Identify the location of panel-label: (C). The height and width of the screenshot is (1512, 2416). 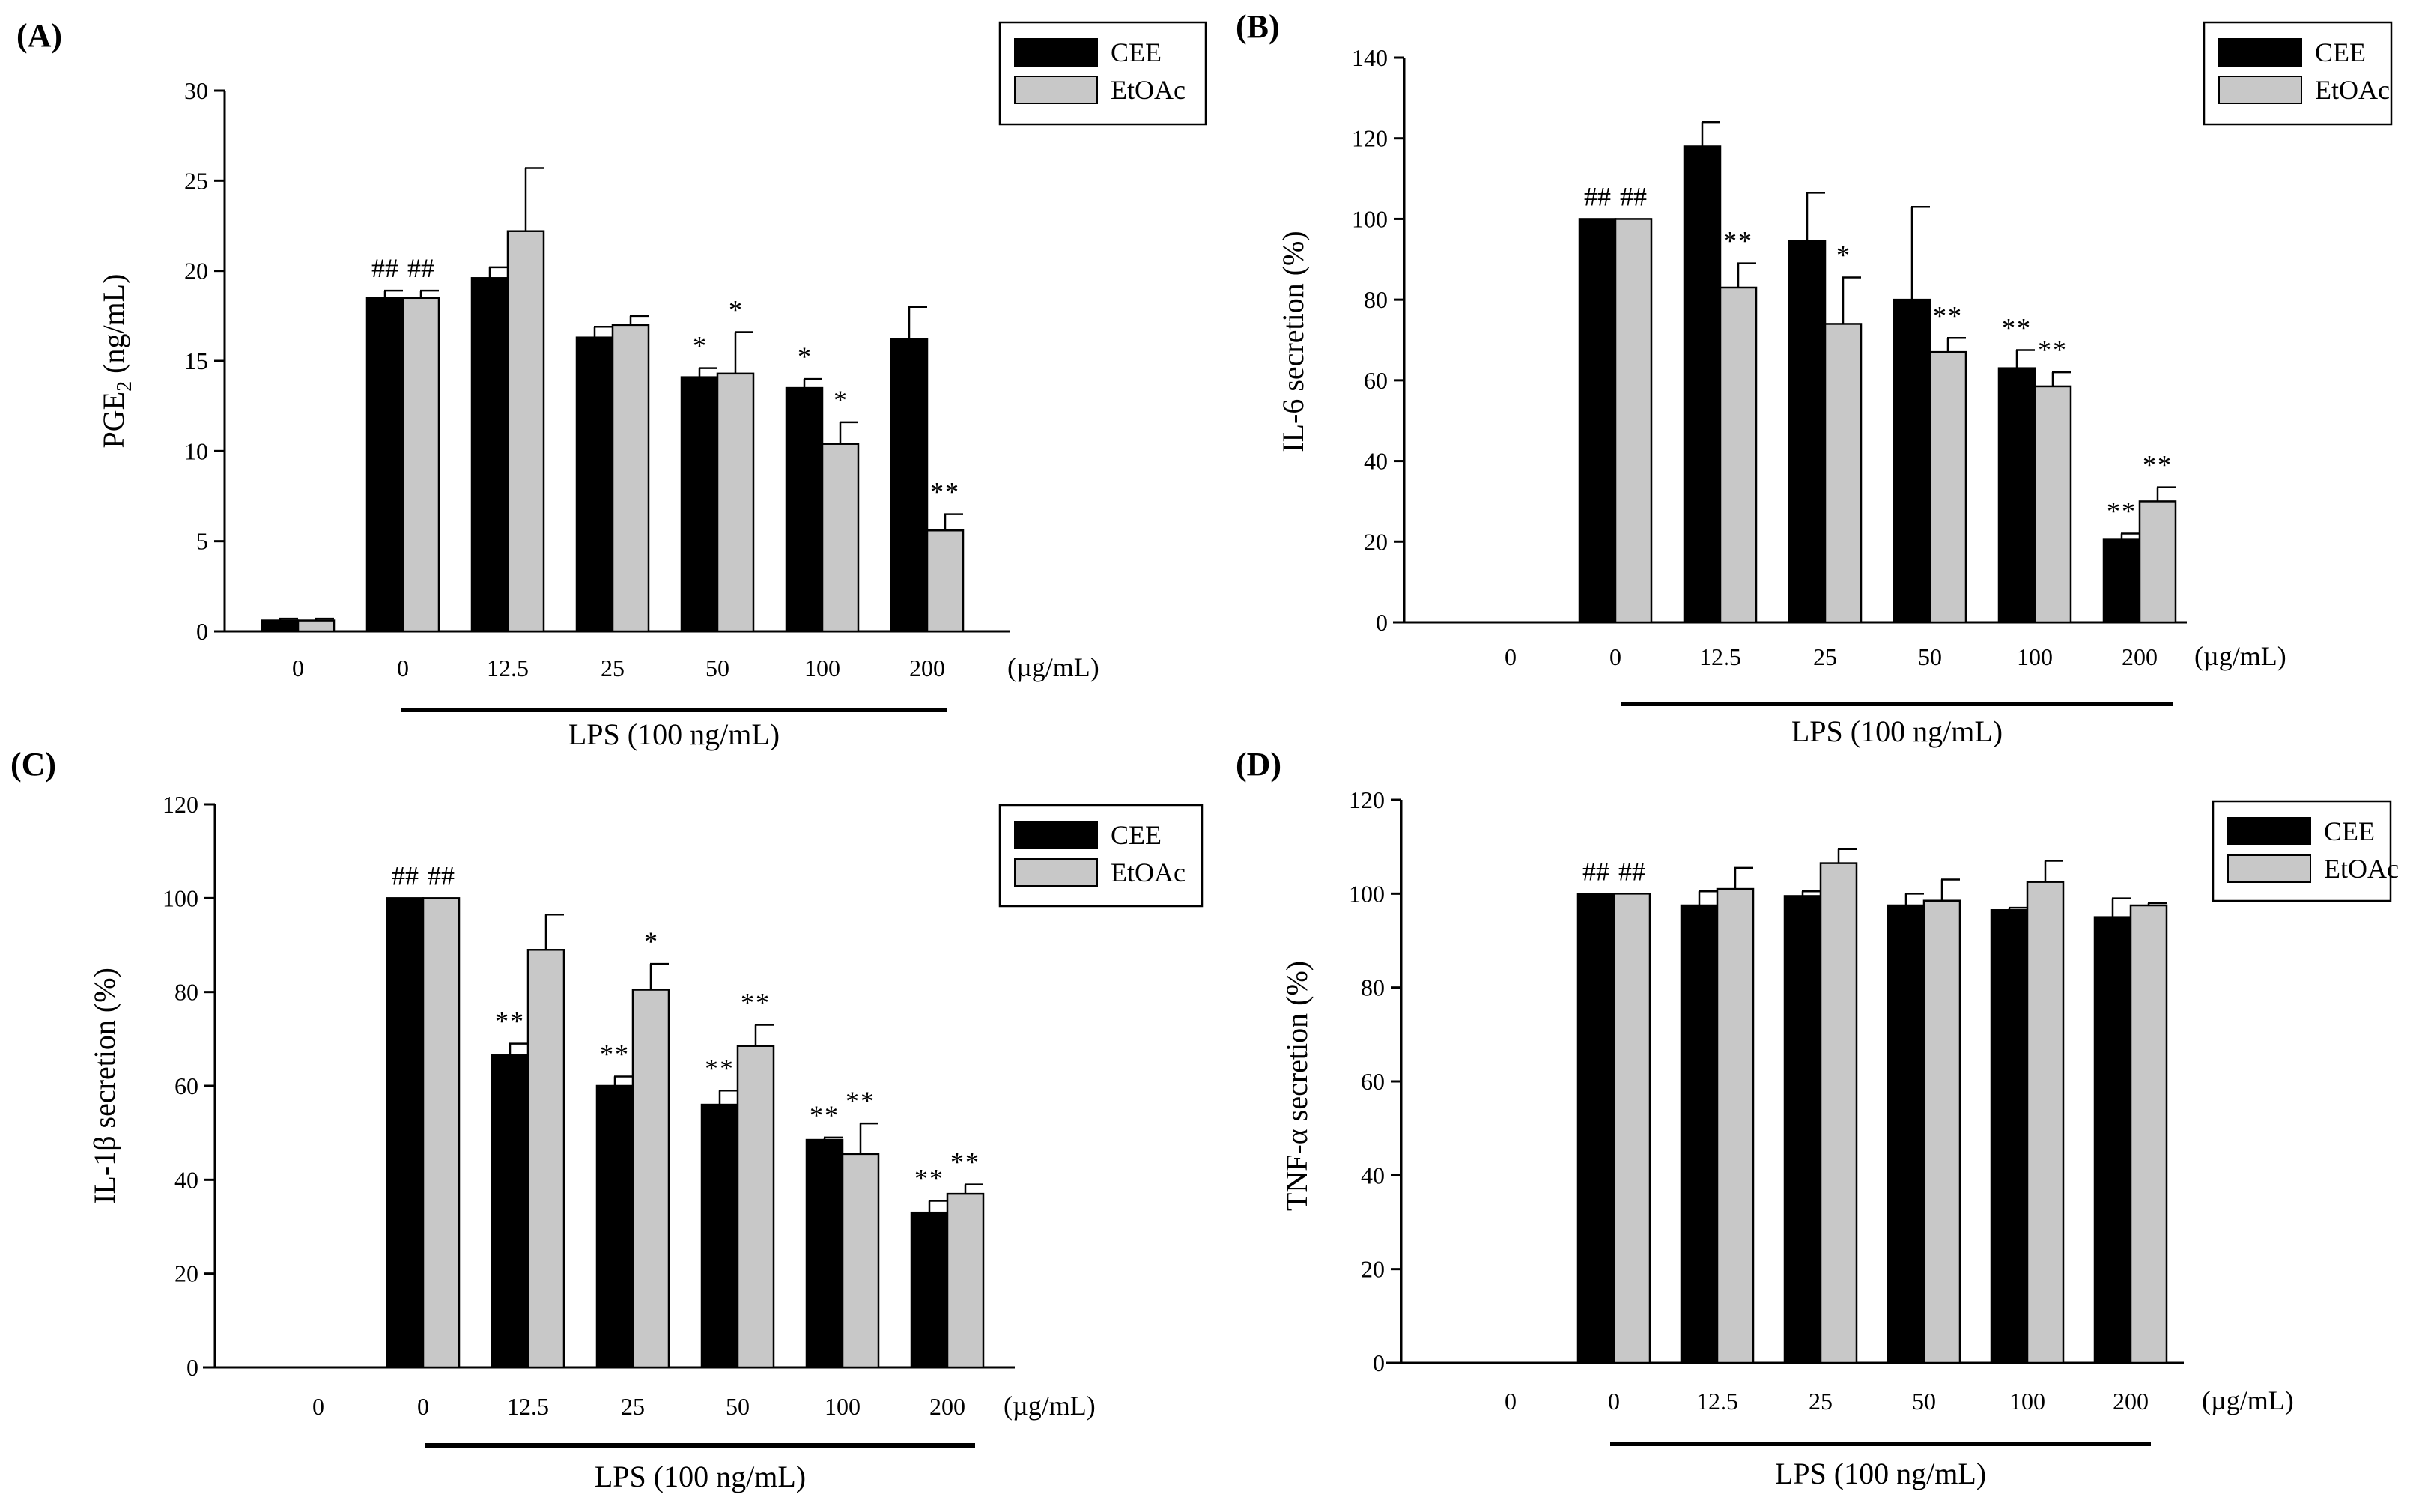
(33, 764).